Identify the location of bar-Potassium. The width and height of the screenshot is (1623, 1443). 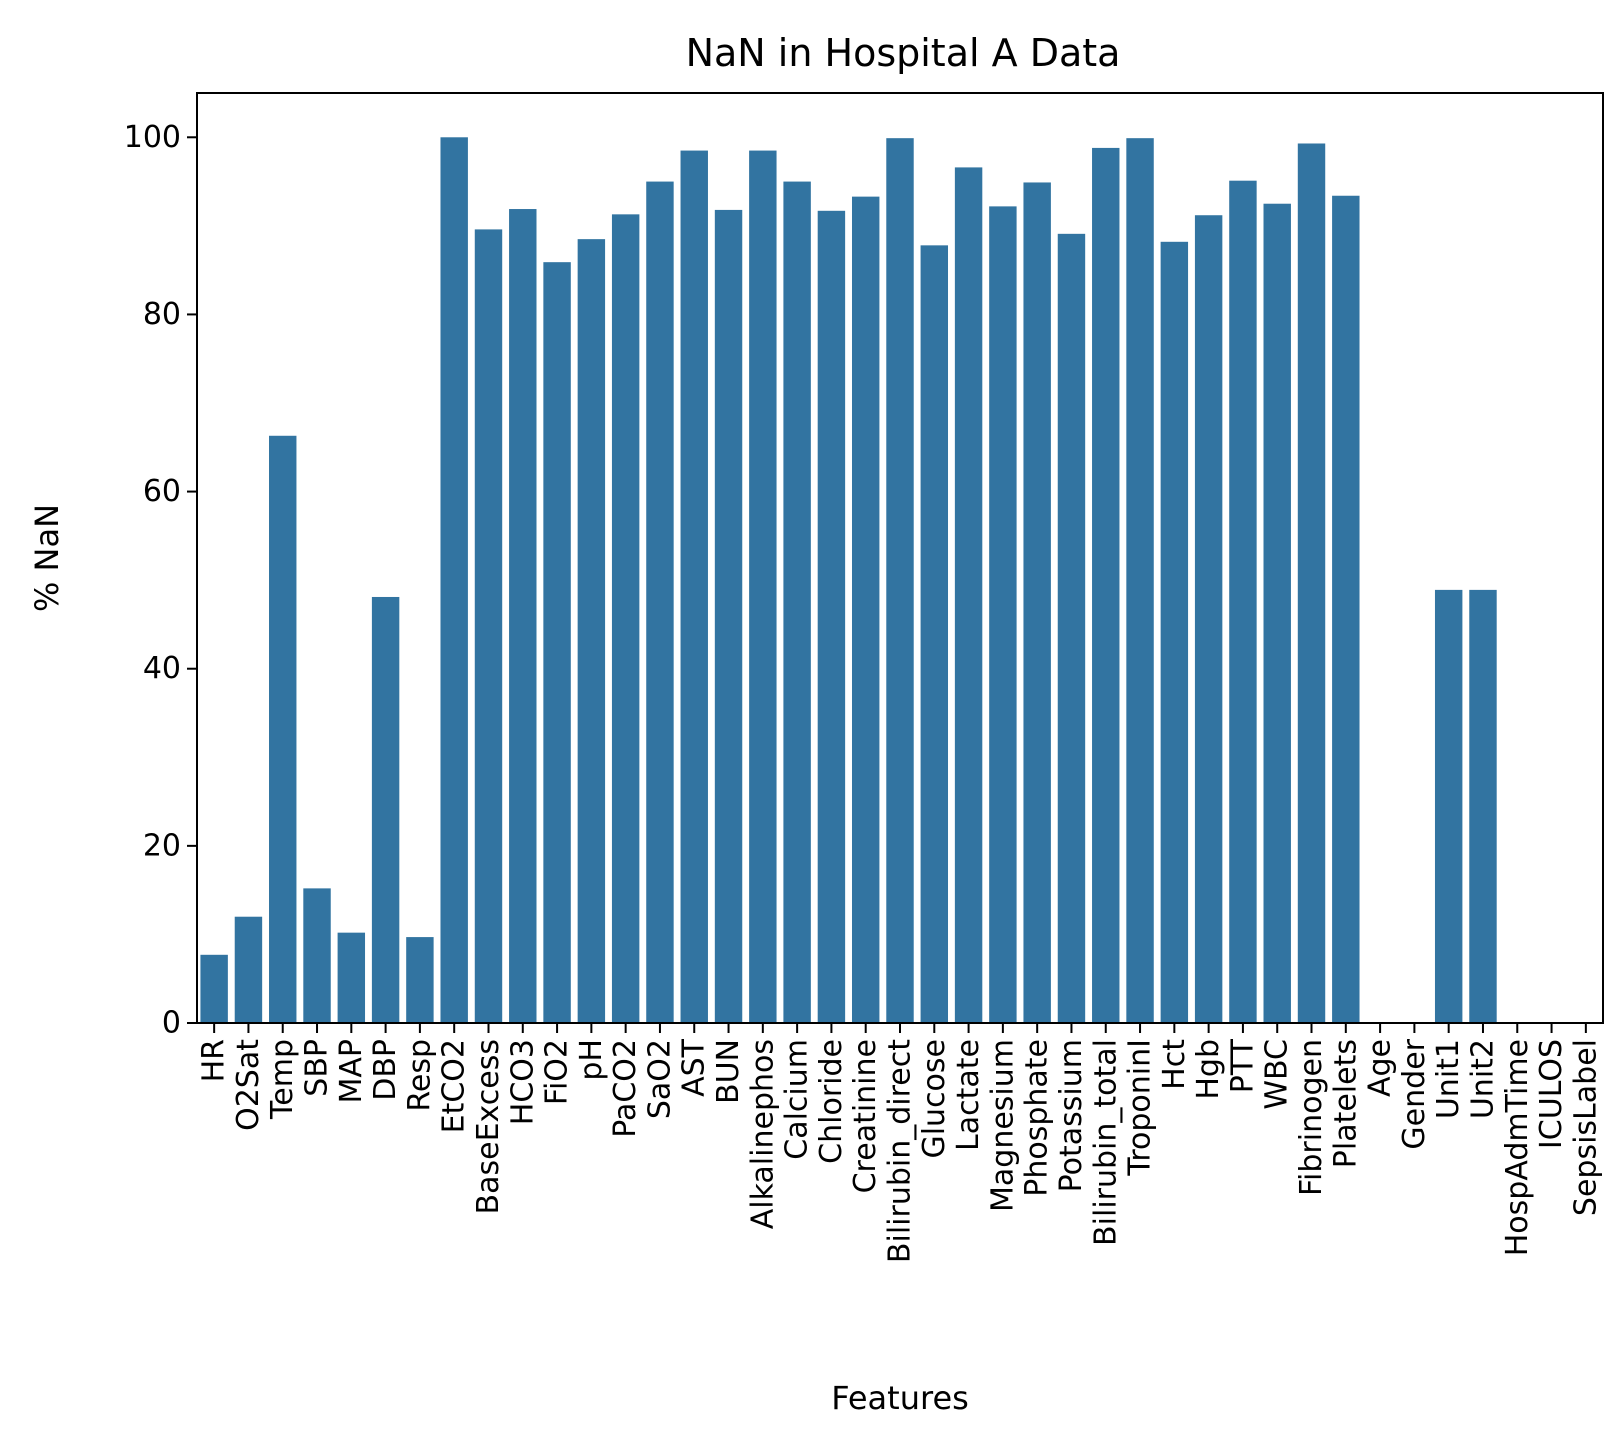
(1071, 628).